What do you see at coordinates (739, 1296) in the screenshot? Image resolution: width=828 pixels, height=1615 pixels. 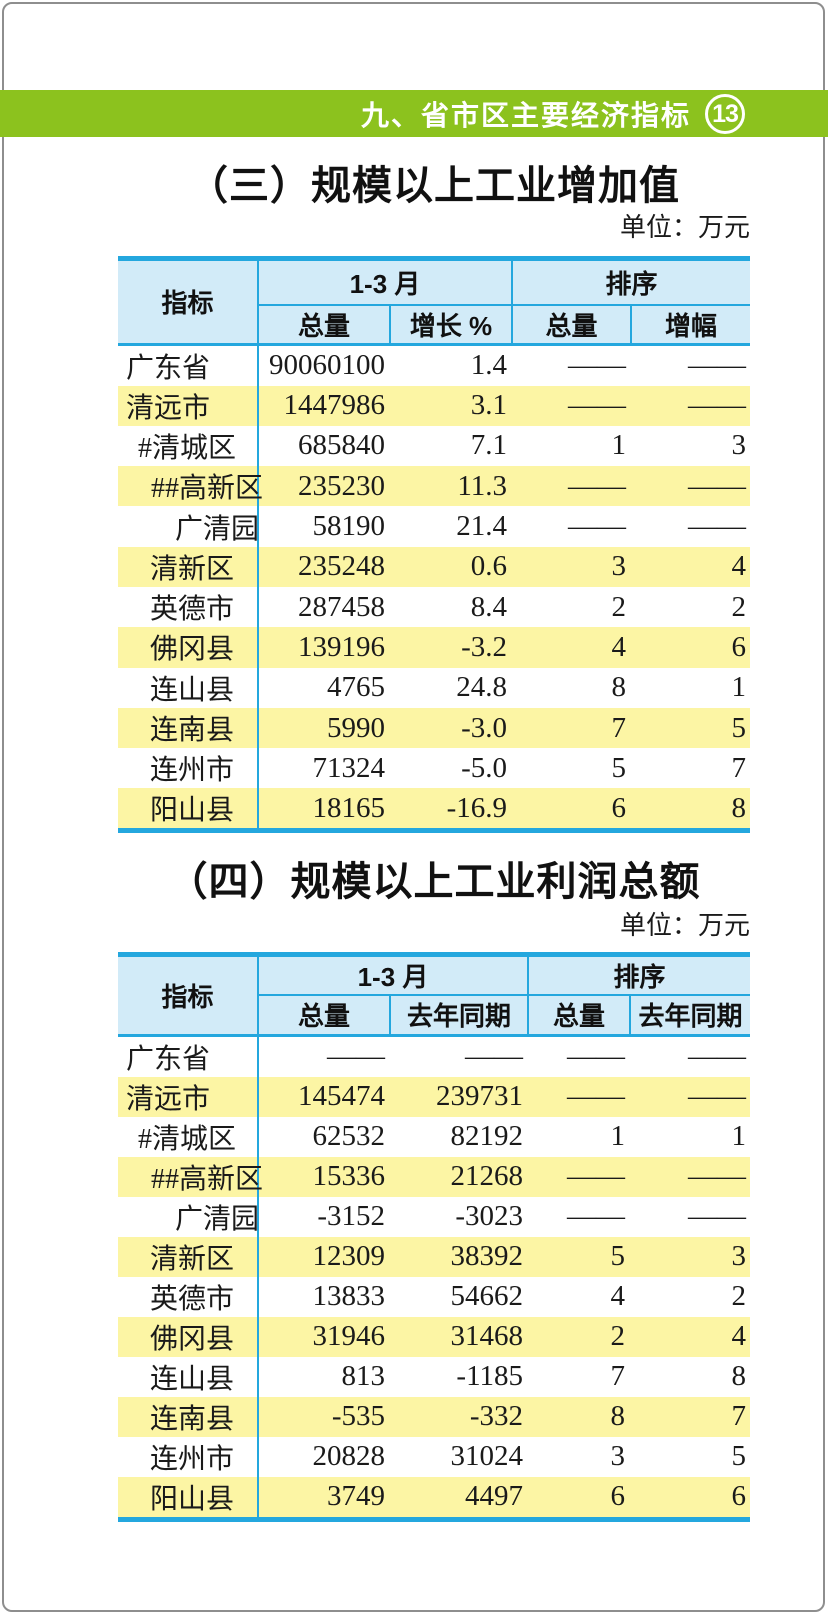 I see `cell-rank-last-year: 2` at bounding box center [739, 1296].